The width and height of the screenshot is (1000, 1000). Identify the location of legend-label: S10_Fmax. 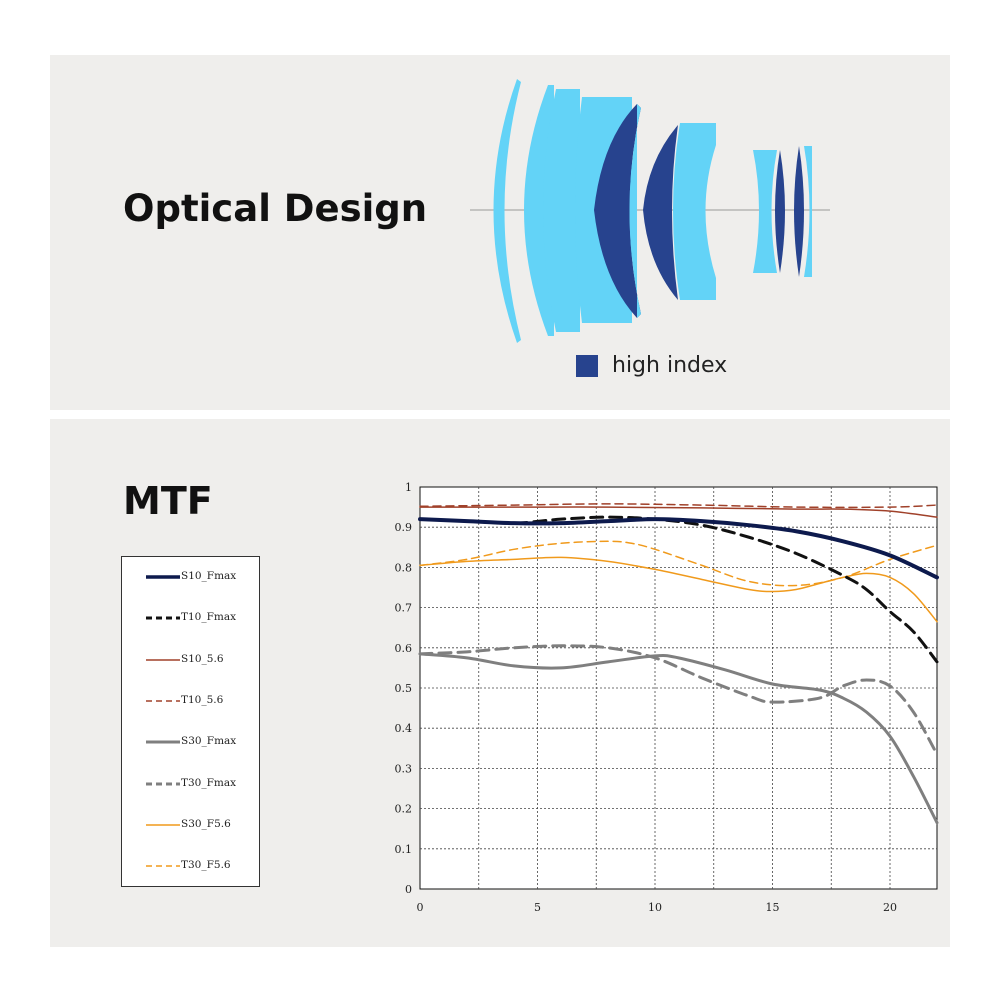
(209, 576).